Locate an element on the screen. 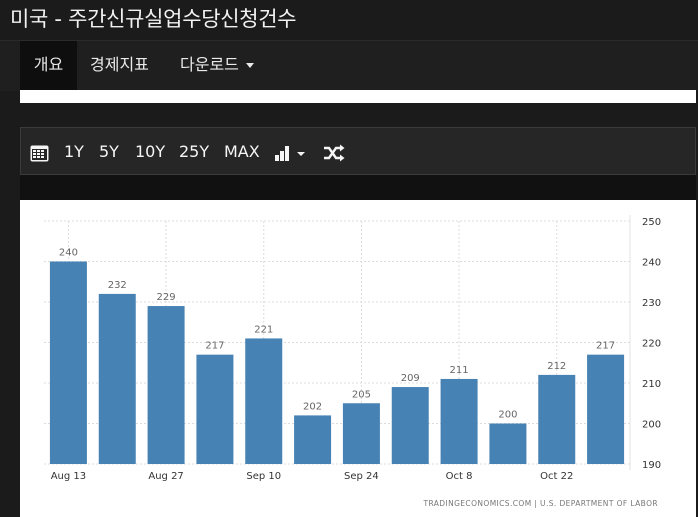  bar-value-label: 205 is located at coordinates (361, 394).